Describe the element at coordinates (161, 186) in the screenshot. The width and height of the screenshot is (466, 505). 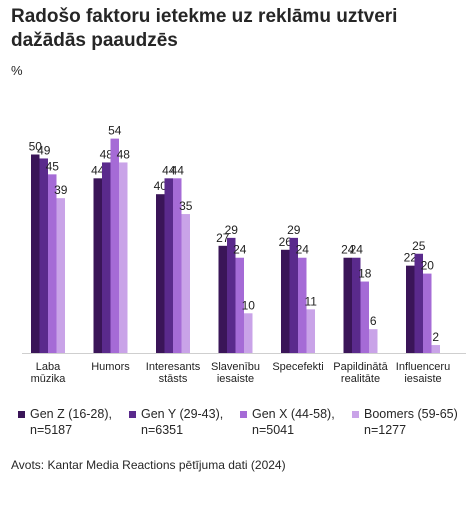
I see `bar-value-label: 40` at that location.